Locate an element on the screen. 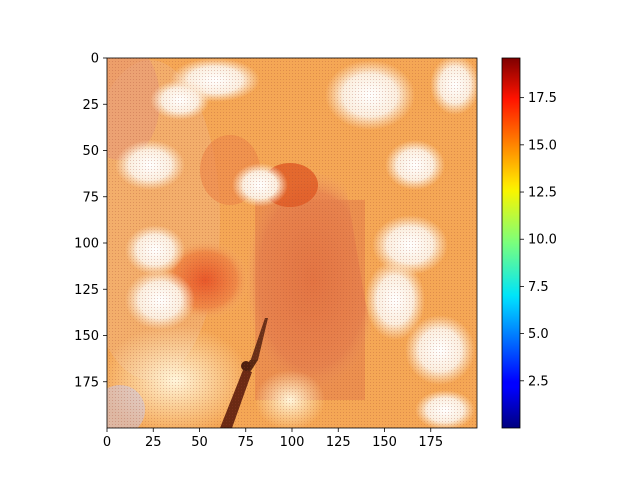 The image size is (640, 480). y-tick-label: 125 is located at coordinates (86, 290).